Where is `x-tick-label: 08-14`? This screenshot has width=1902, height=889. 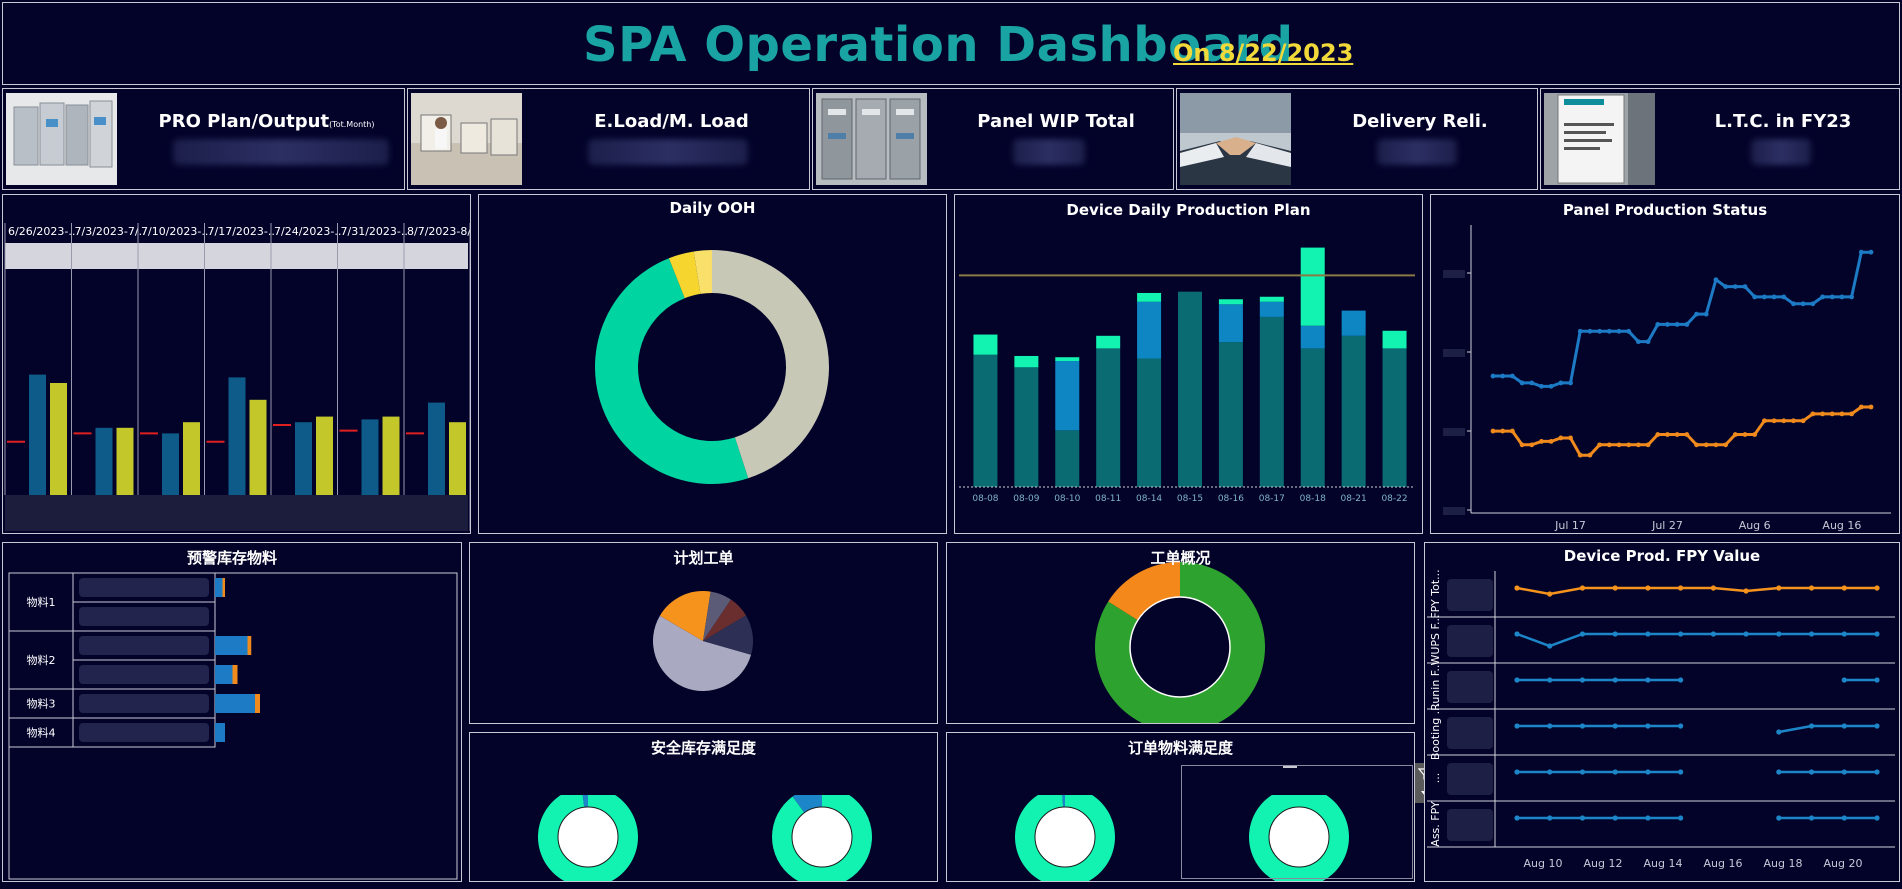
x-tick-label: 08-14 is located at coordinates (1149, 499).